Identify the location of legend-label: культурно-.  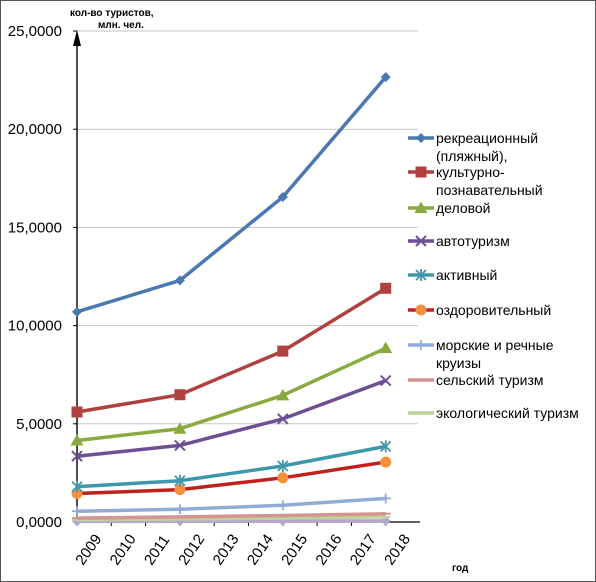
(470, 172).